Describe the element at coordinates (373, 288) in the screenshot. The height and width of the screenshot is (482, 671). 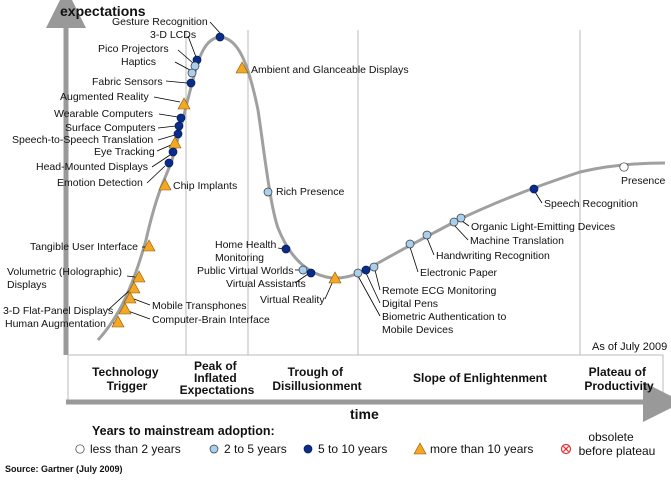
I see `leader-line-digital-pens` at that location.